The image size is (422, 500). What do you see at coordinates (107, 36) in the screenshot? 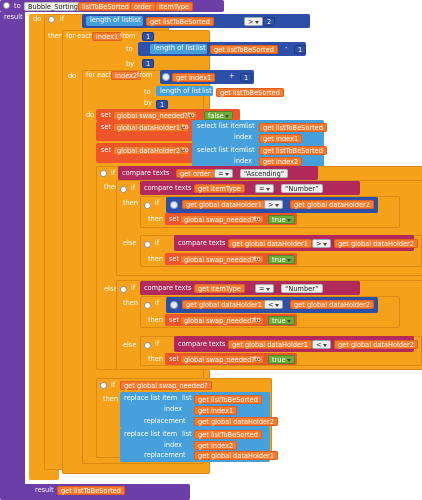
I see `index1-field: index1` at bounding box center [107, 36].